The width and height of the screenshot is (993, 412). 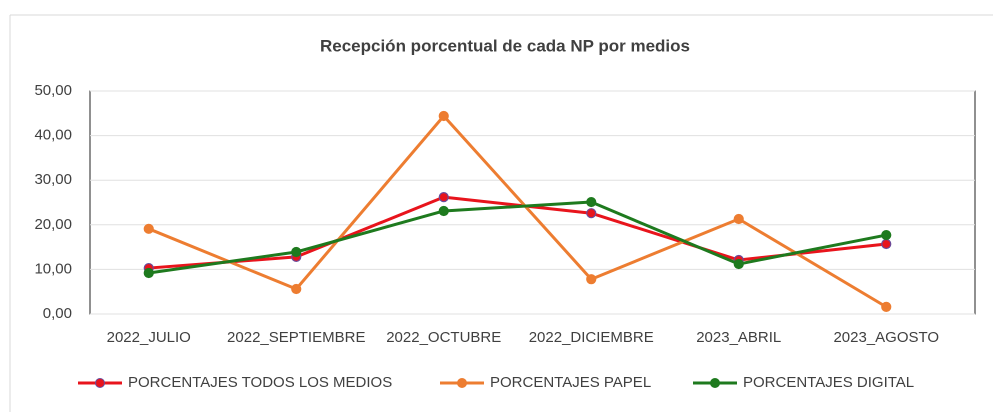 What do you see at coordinates (738, 337) in the screenshot?
I see `x-tick-label: 2023_ABRIL` at bounding box center [738, 337].